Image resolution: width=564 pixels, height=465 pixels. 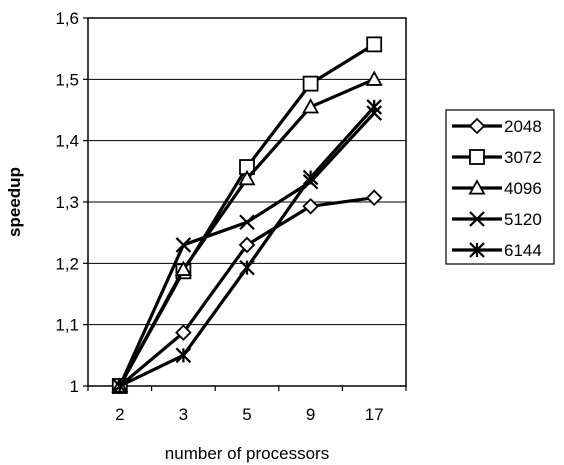 What do you see at coordinates (119, 414) in the screenshot?
I see `x-tick-label-2: 2` at bounding box center [119, 414].